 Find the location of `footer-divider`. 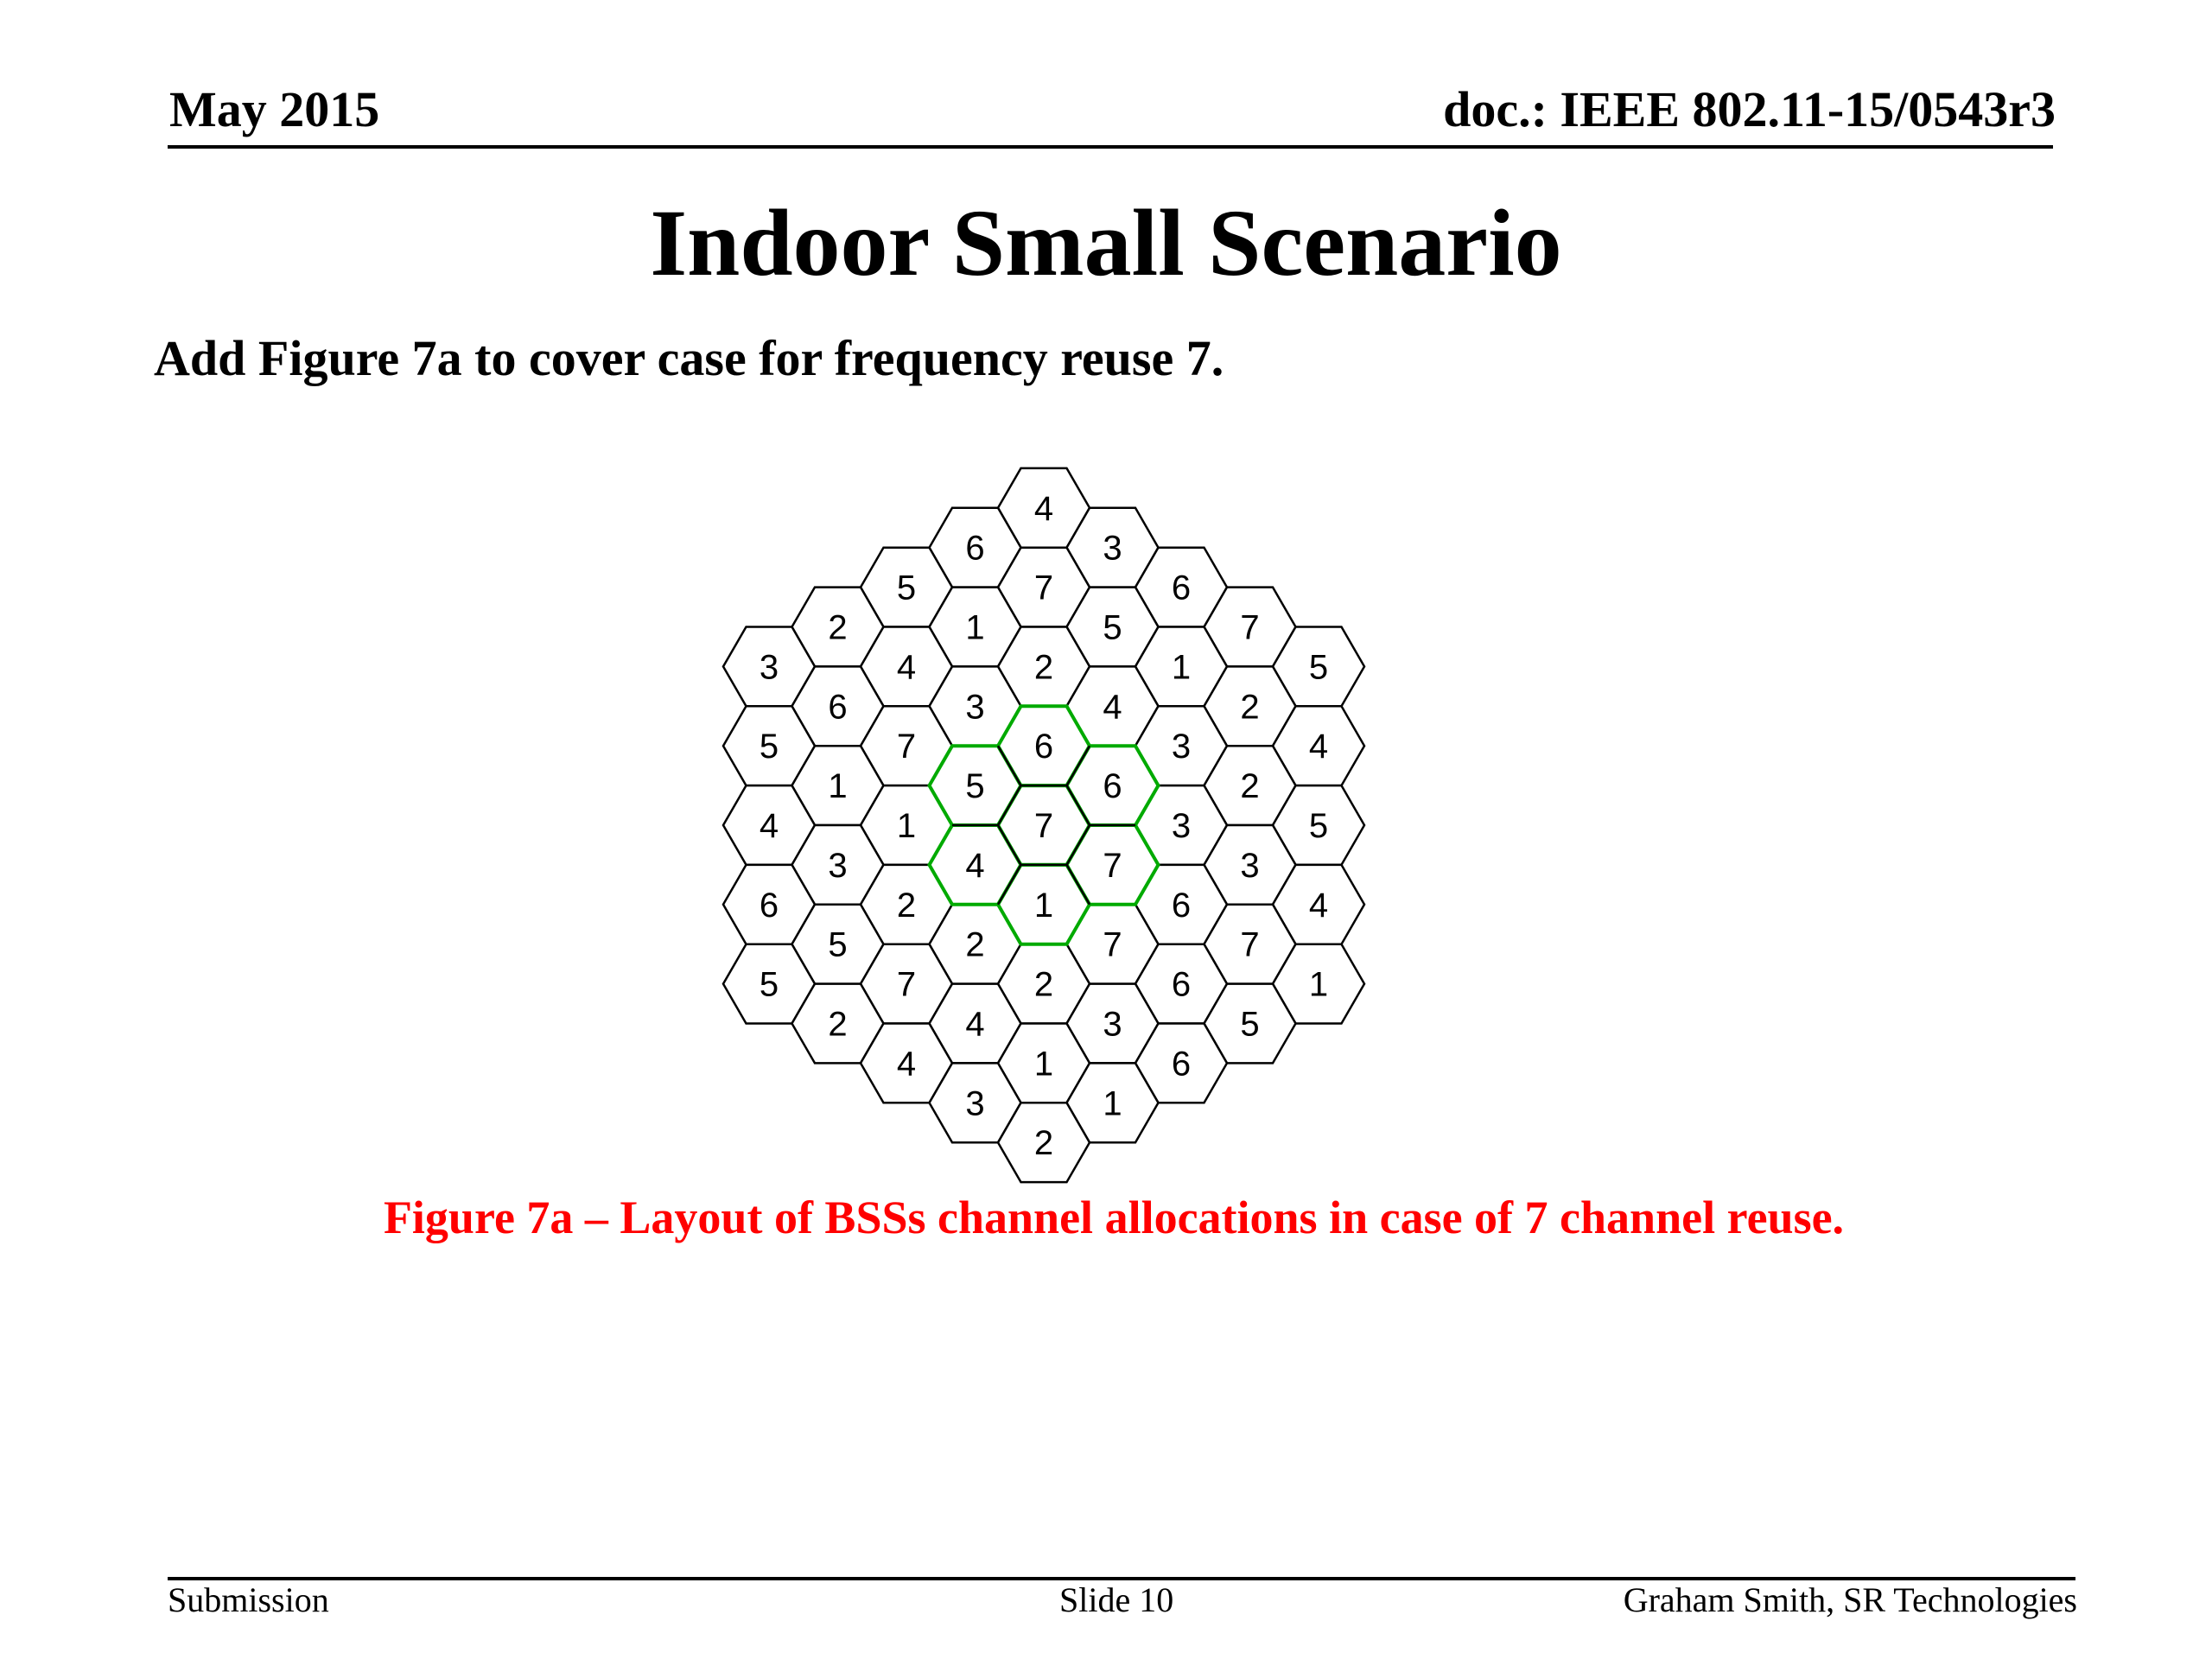

footer-divider is located at coordinates (1121, 1578).